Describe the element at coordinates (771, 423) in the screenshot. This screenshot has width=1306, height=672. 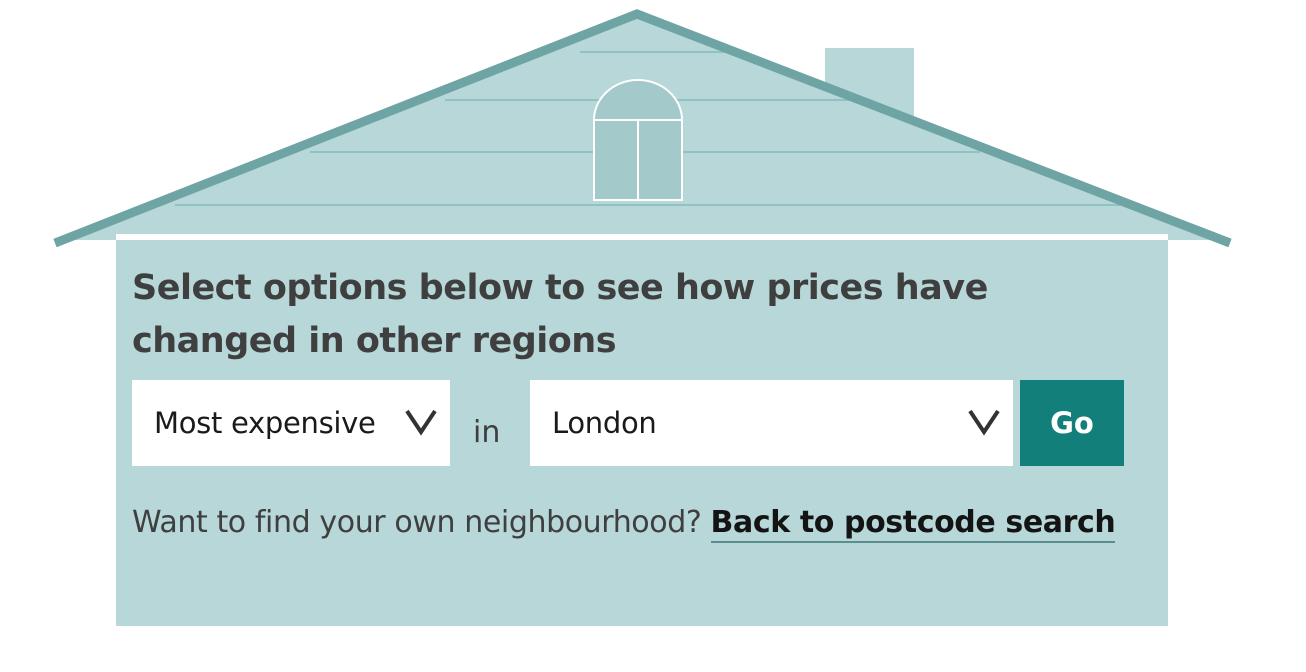
I see `region-select: London` at that location.